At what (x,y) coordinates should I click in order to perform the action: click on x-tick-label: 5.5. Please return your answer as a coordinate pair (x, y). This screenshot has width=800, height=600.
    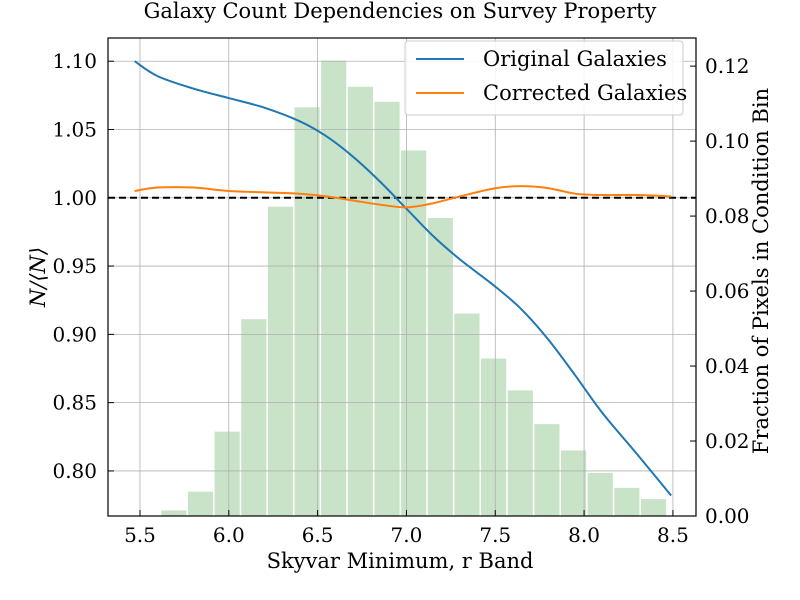
    Looking at the image, I should click on (140, 535).